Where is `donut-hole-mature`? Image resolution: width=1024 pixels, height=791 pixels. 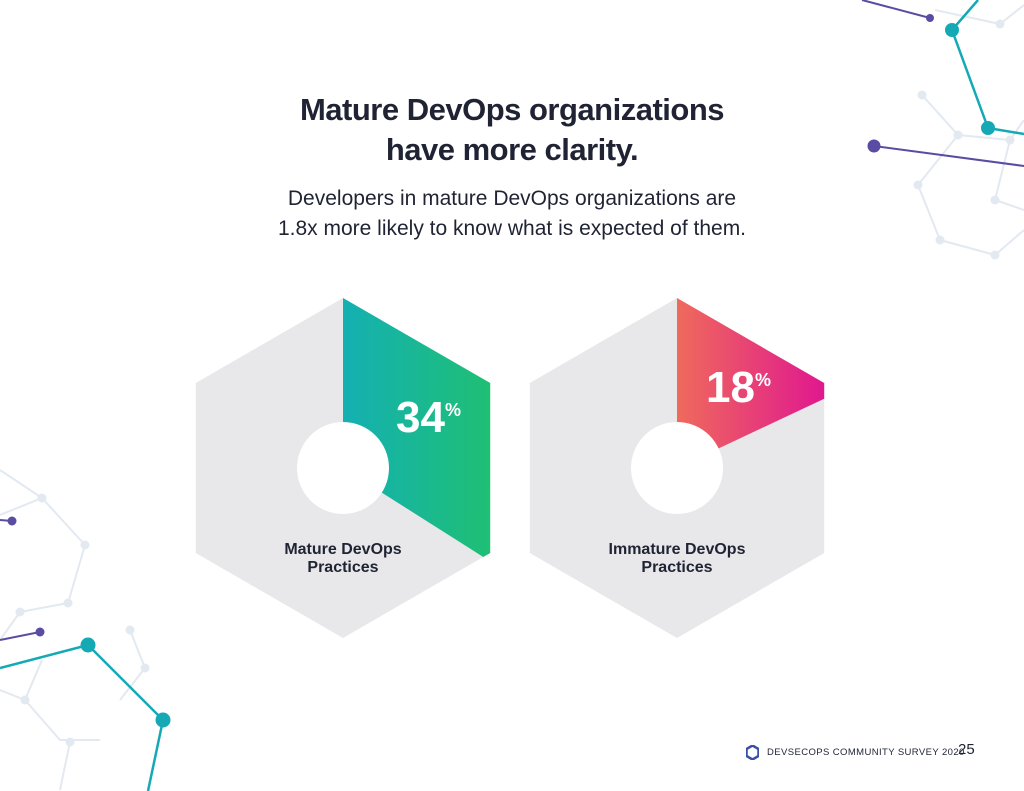 donut-hole-mature is located at coordinates (343, 468).